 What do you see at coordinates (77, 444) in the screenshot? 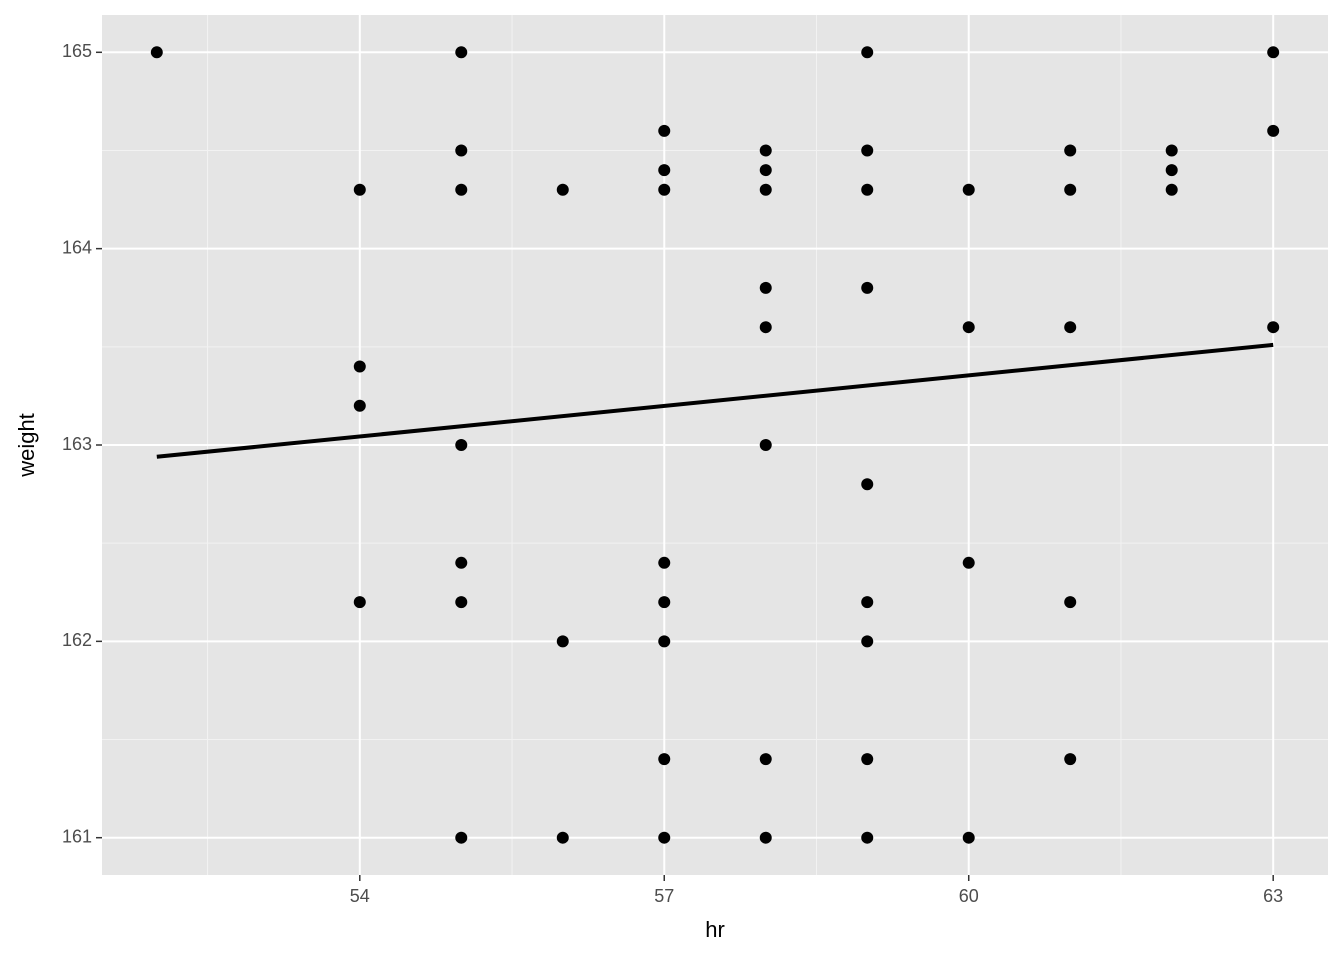
I see `y-tick-label: 163` at bounding box center [77, 444].